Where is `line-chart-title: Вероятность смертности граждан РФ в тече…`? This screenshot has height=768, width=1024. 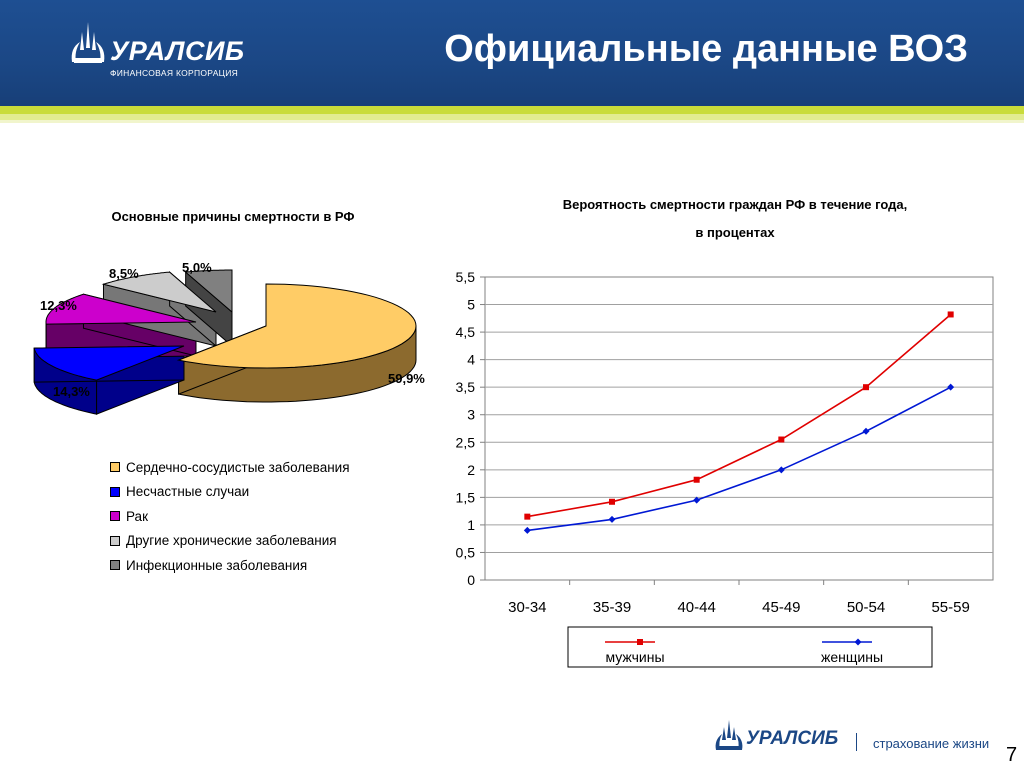 line-chart-title: Вероятность смертности граждан РФ в тече… is located at coordinates (735, 204).